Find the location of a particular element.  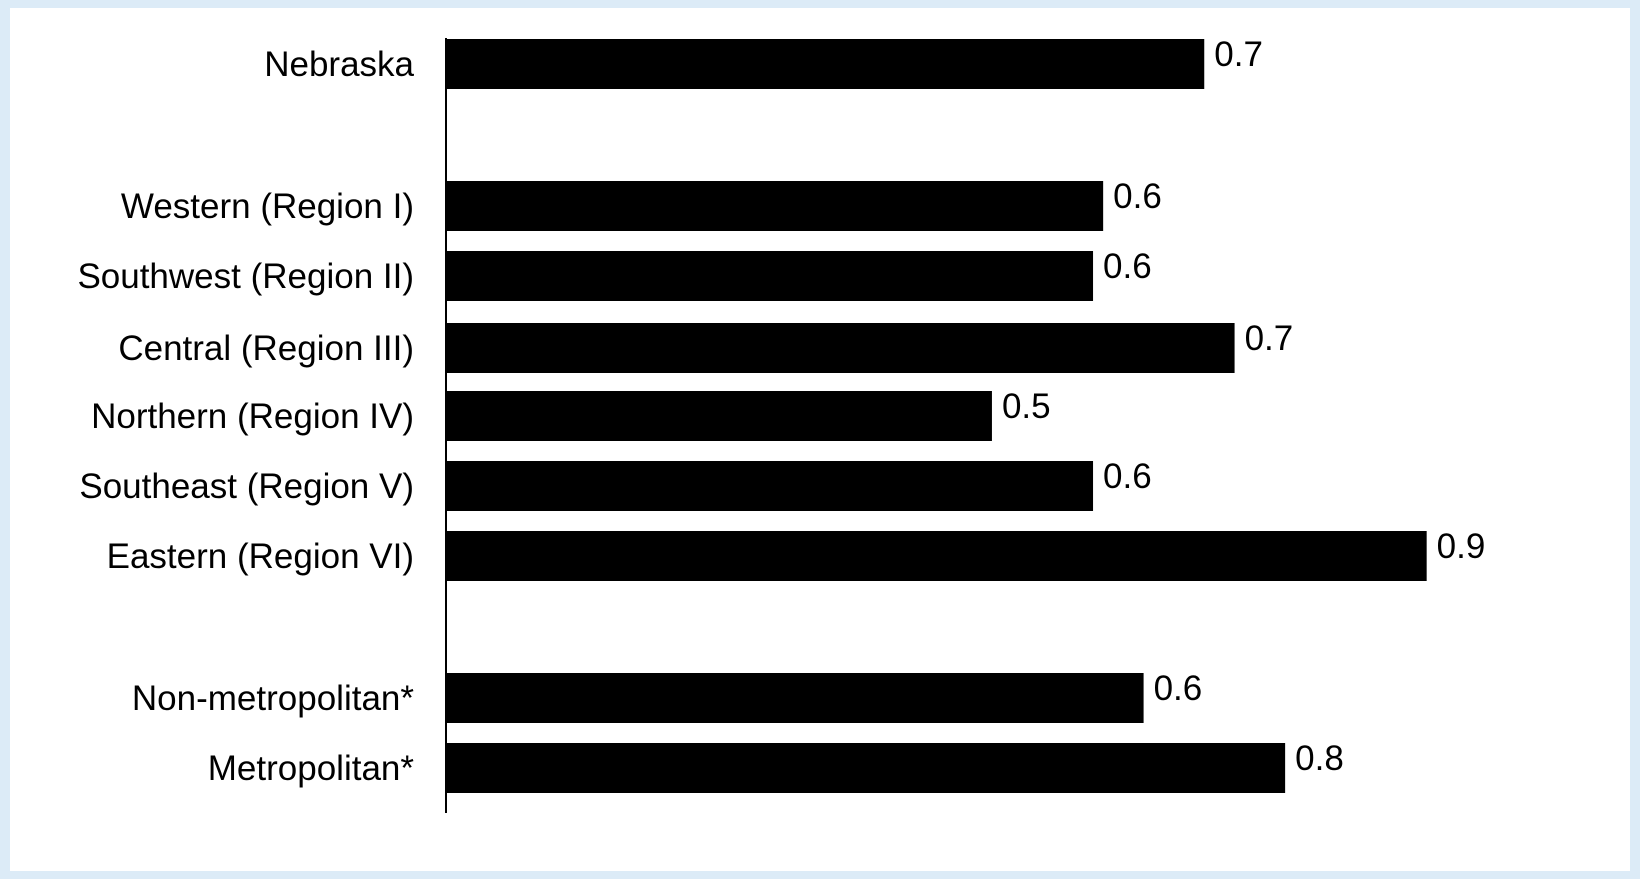

category-label-western-region-i: Western (Region I) is located at coordinates (267, 206).